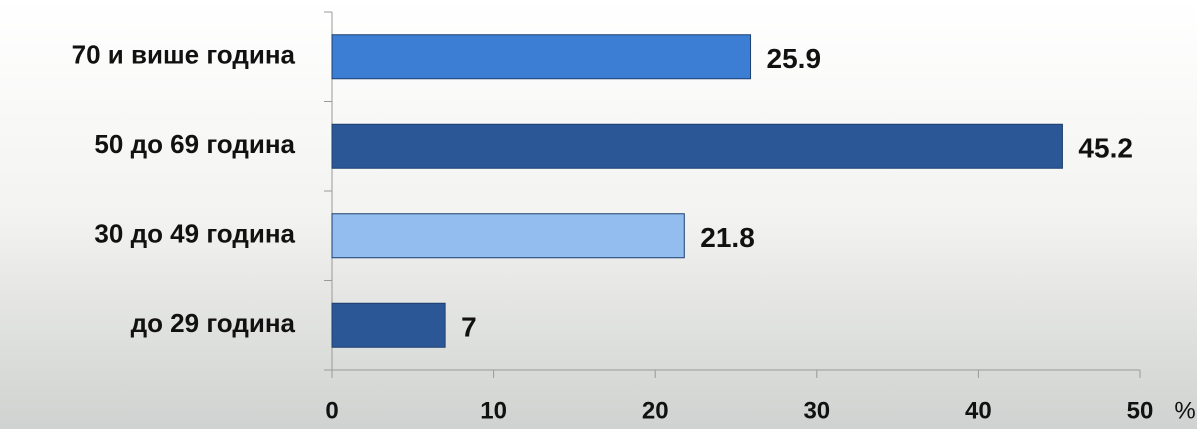 The height and width of the screenshot is (429, 1197). I want to click on value-label: 21.8, so click(727, 237).